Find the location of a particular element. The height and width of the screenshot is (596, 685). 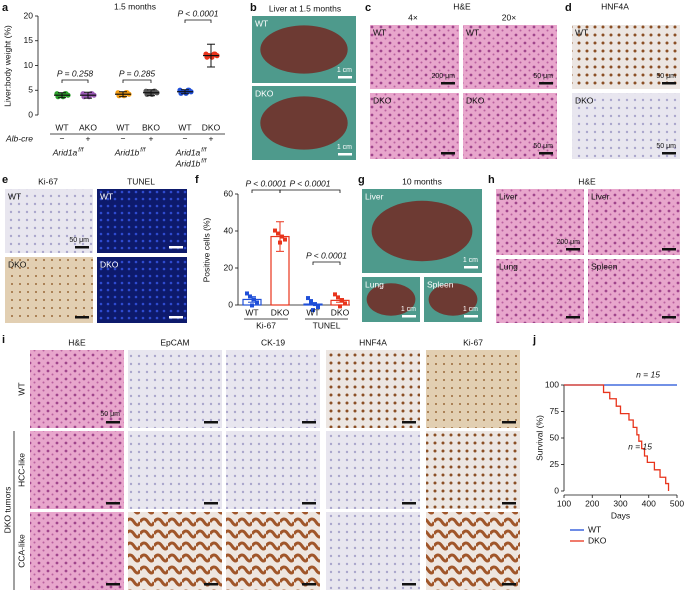

y-tick-label: 40 is located at coordinates (229, 230).